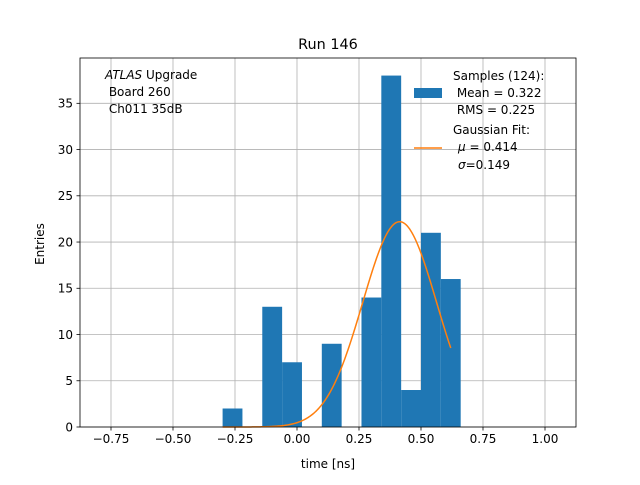 This screenshot has width=640, height=485. Describe the element at coordinates (69, 265) in the screenshot. I see `y-axis-ticks: 0 5 10 15 20 25 30 35` at that location.